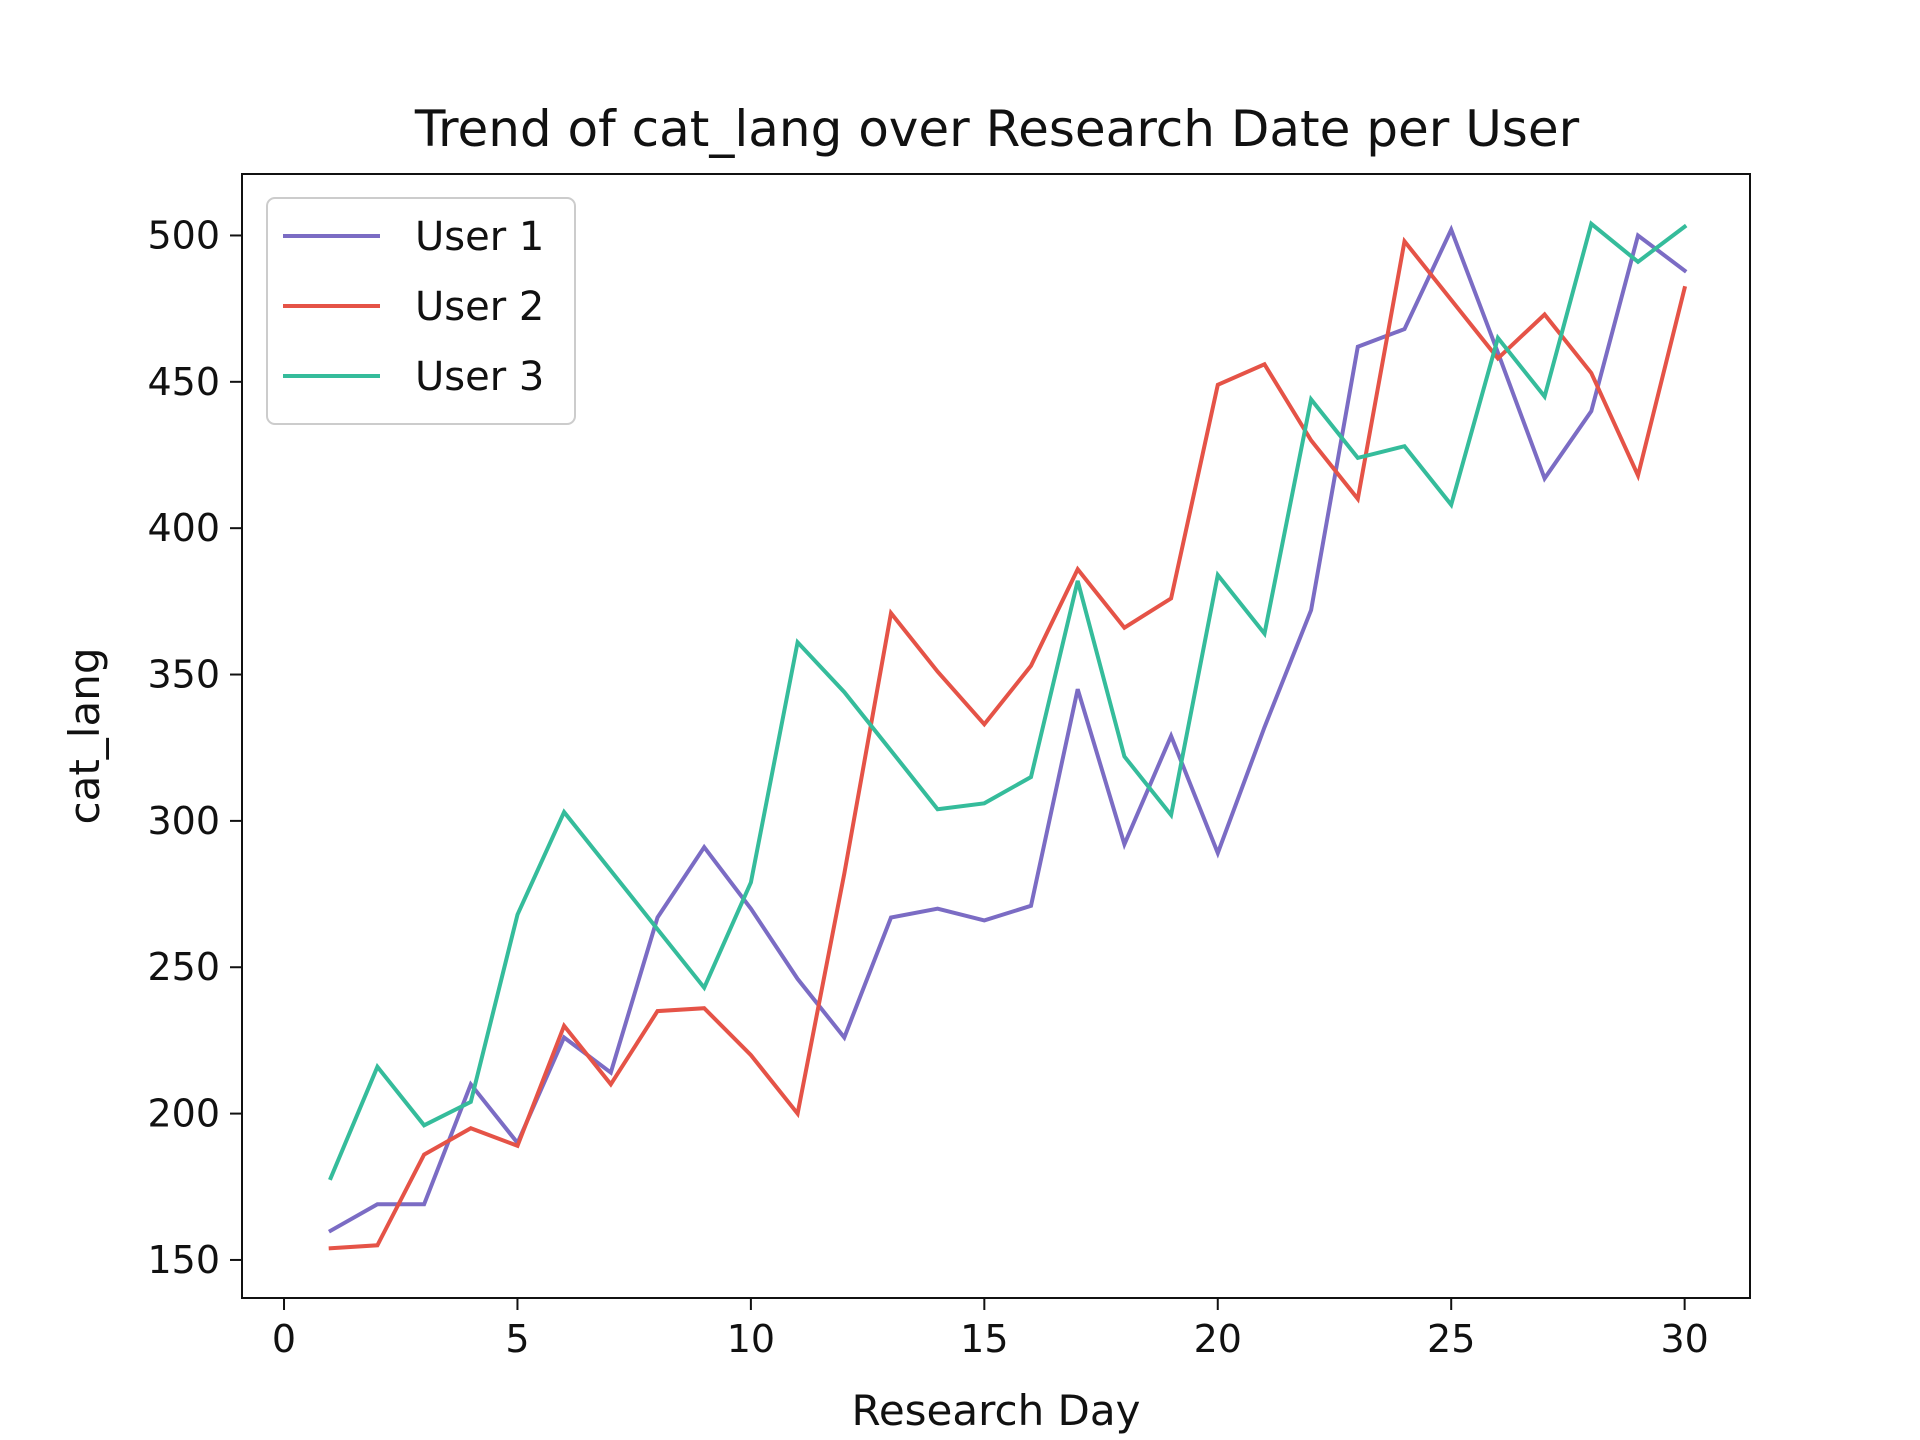  Describe the element at coordinates (479, 307) in the screenshot. I see `legend-label-user-2: User 2` at that location.